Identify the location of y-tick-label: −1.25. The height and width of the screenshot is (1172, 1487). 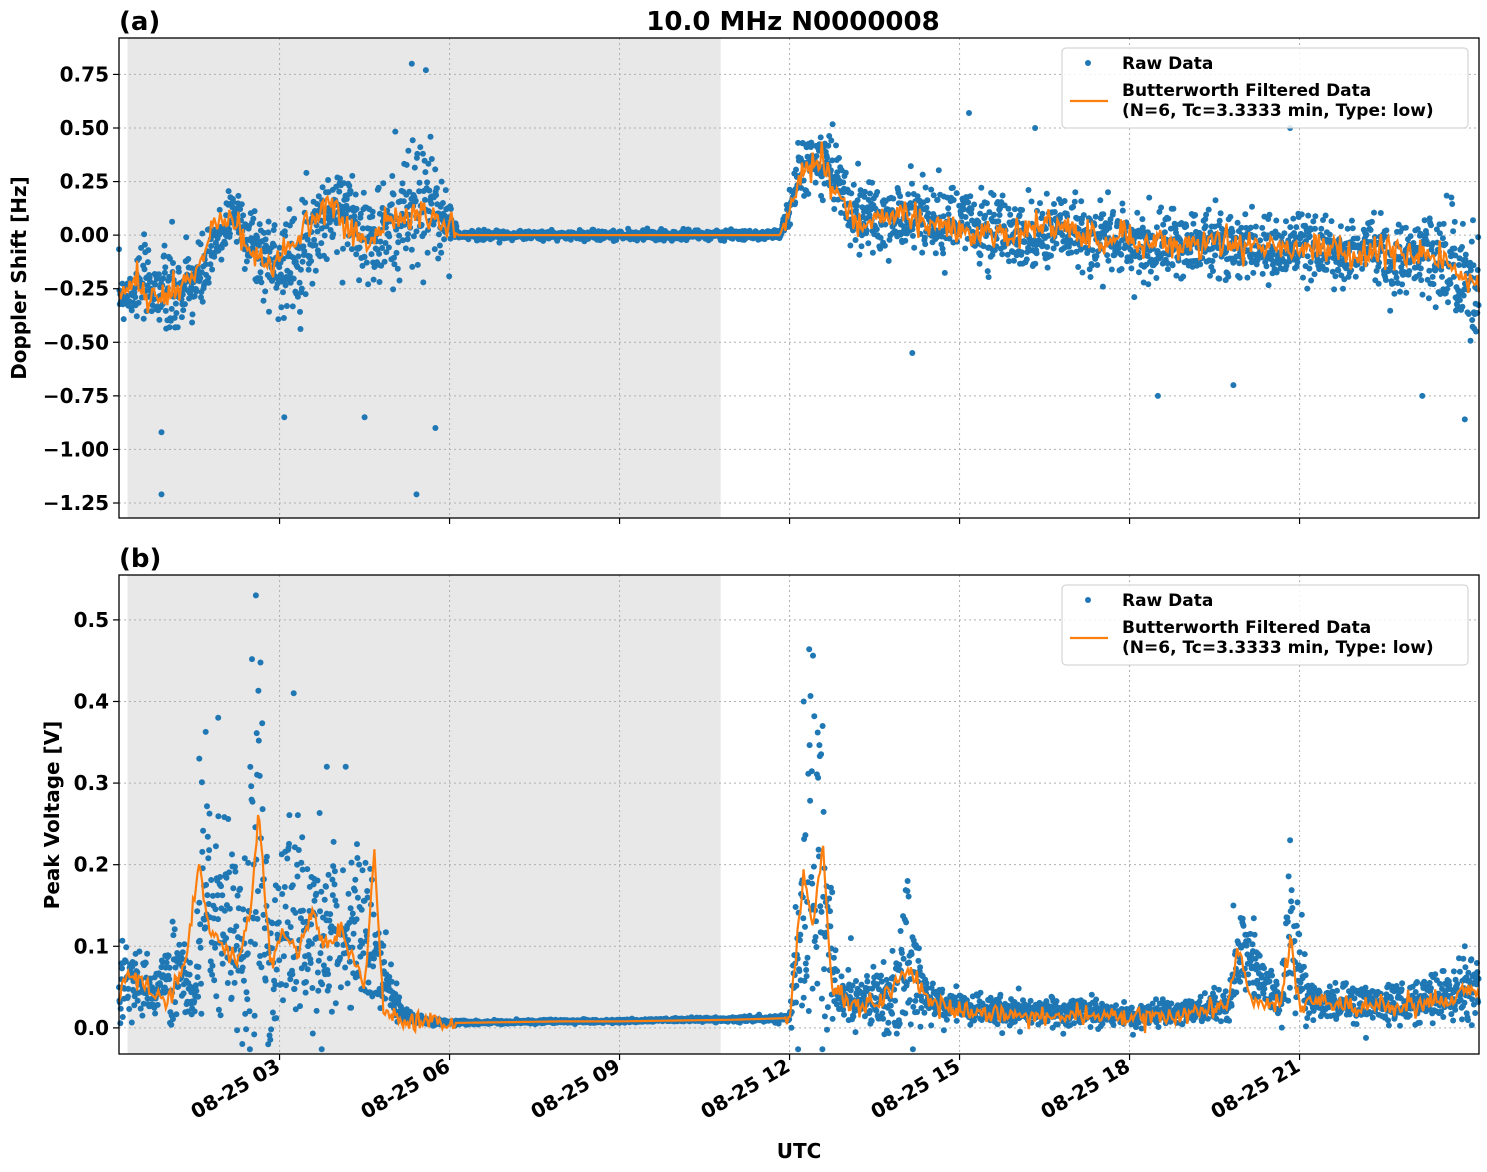
(76, 503).